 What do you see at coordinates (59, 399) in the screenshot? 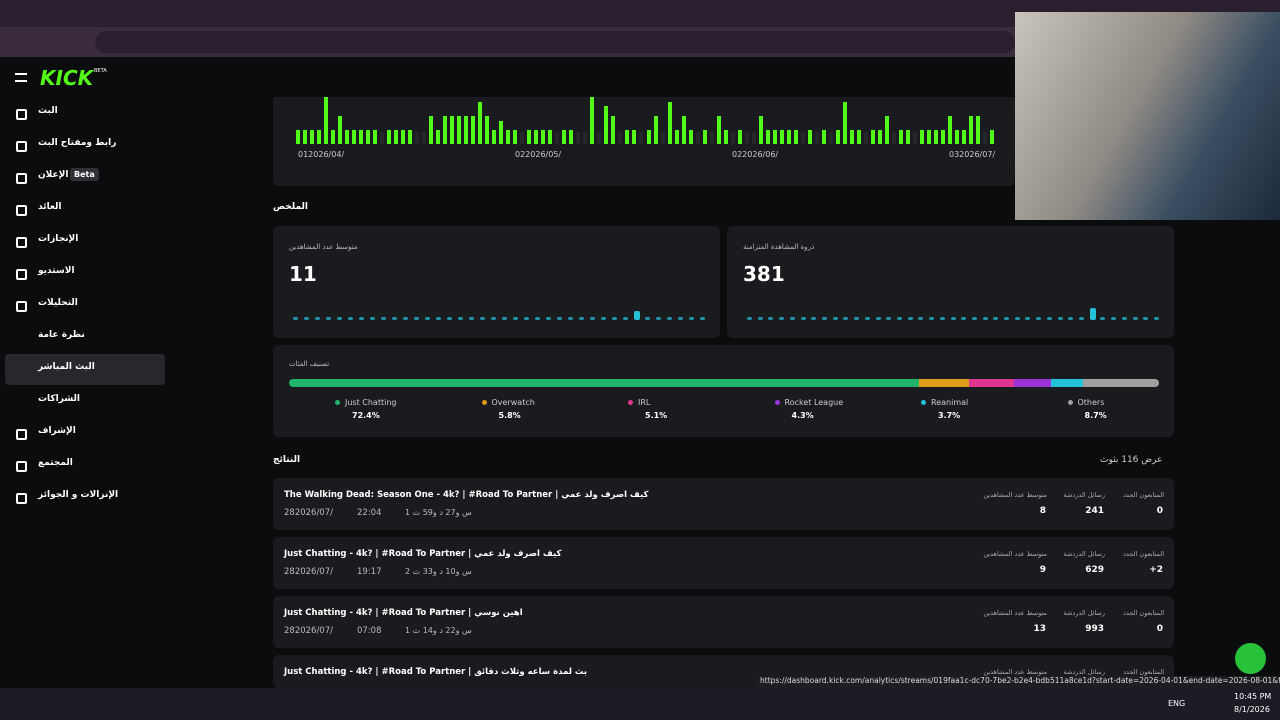
I see `menu-label: الشراكات` at bounding box center [59, 399].